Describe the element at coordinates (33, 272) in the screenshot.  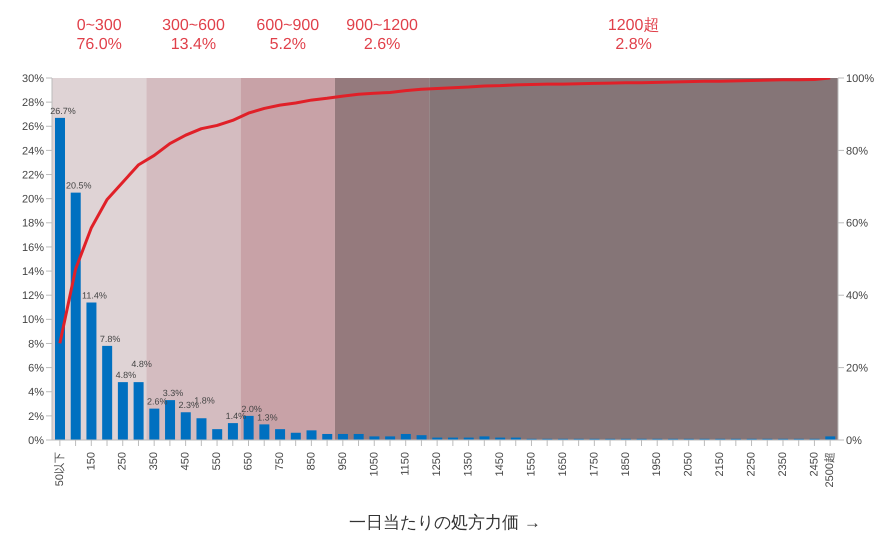
I see `y-tick-label: 14%` at that location.